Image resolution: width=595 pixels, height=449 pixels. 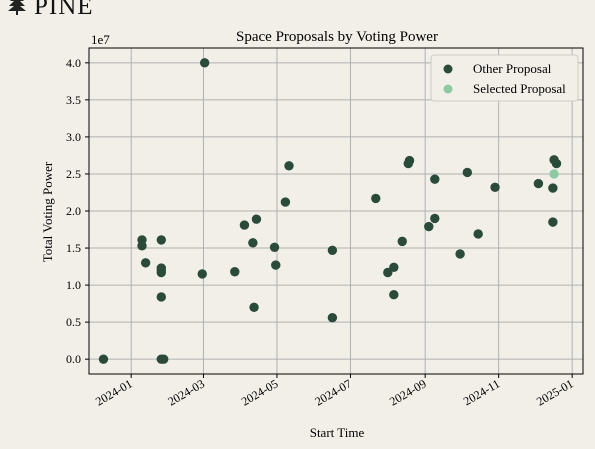 I want to click on y-axis-label: Total Voting Power, so click(x=47, y=211).